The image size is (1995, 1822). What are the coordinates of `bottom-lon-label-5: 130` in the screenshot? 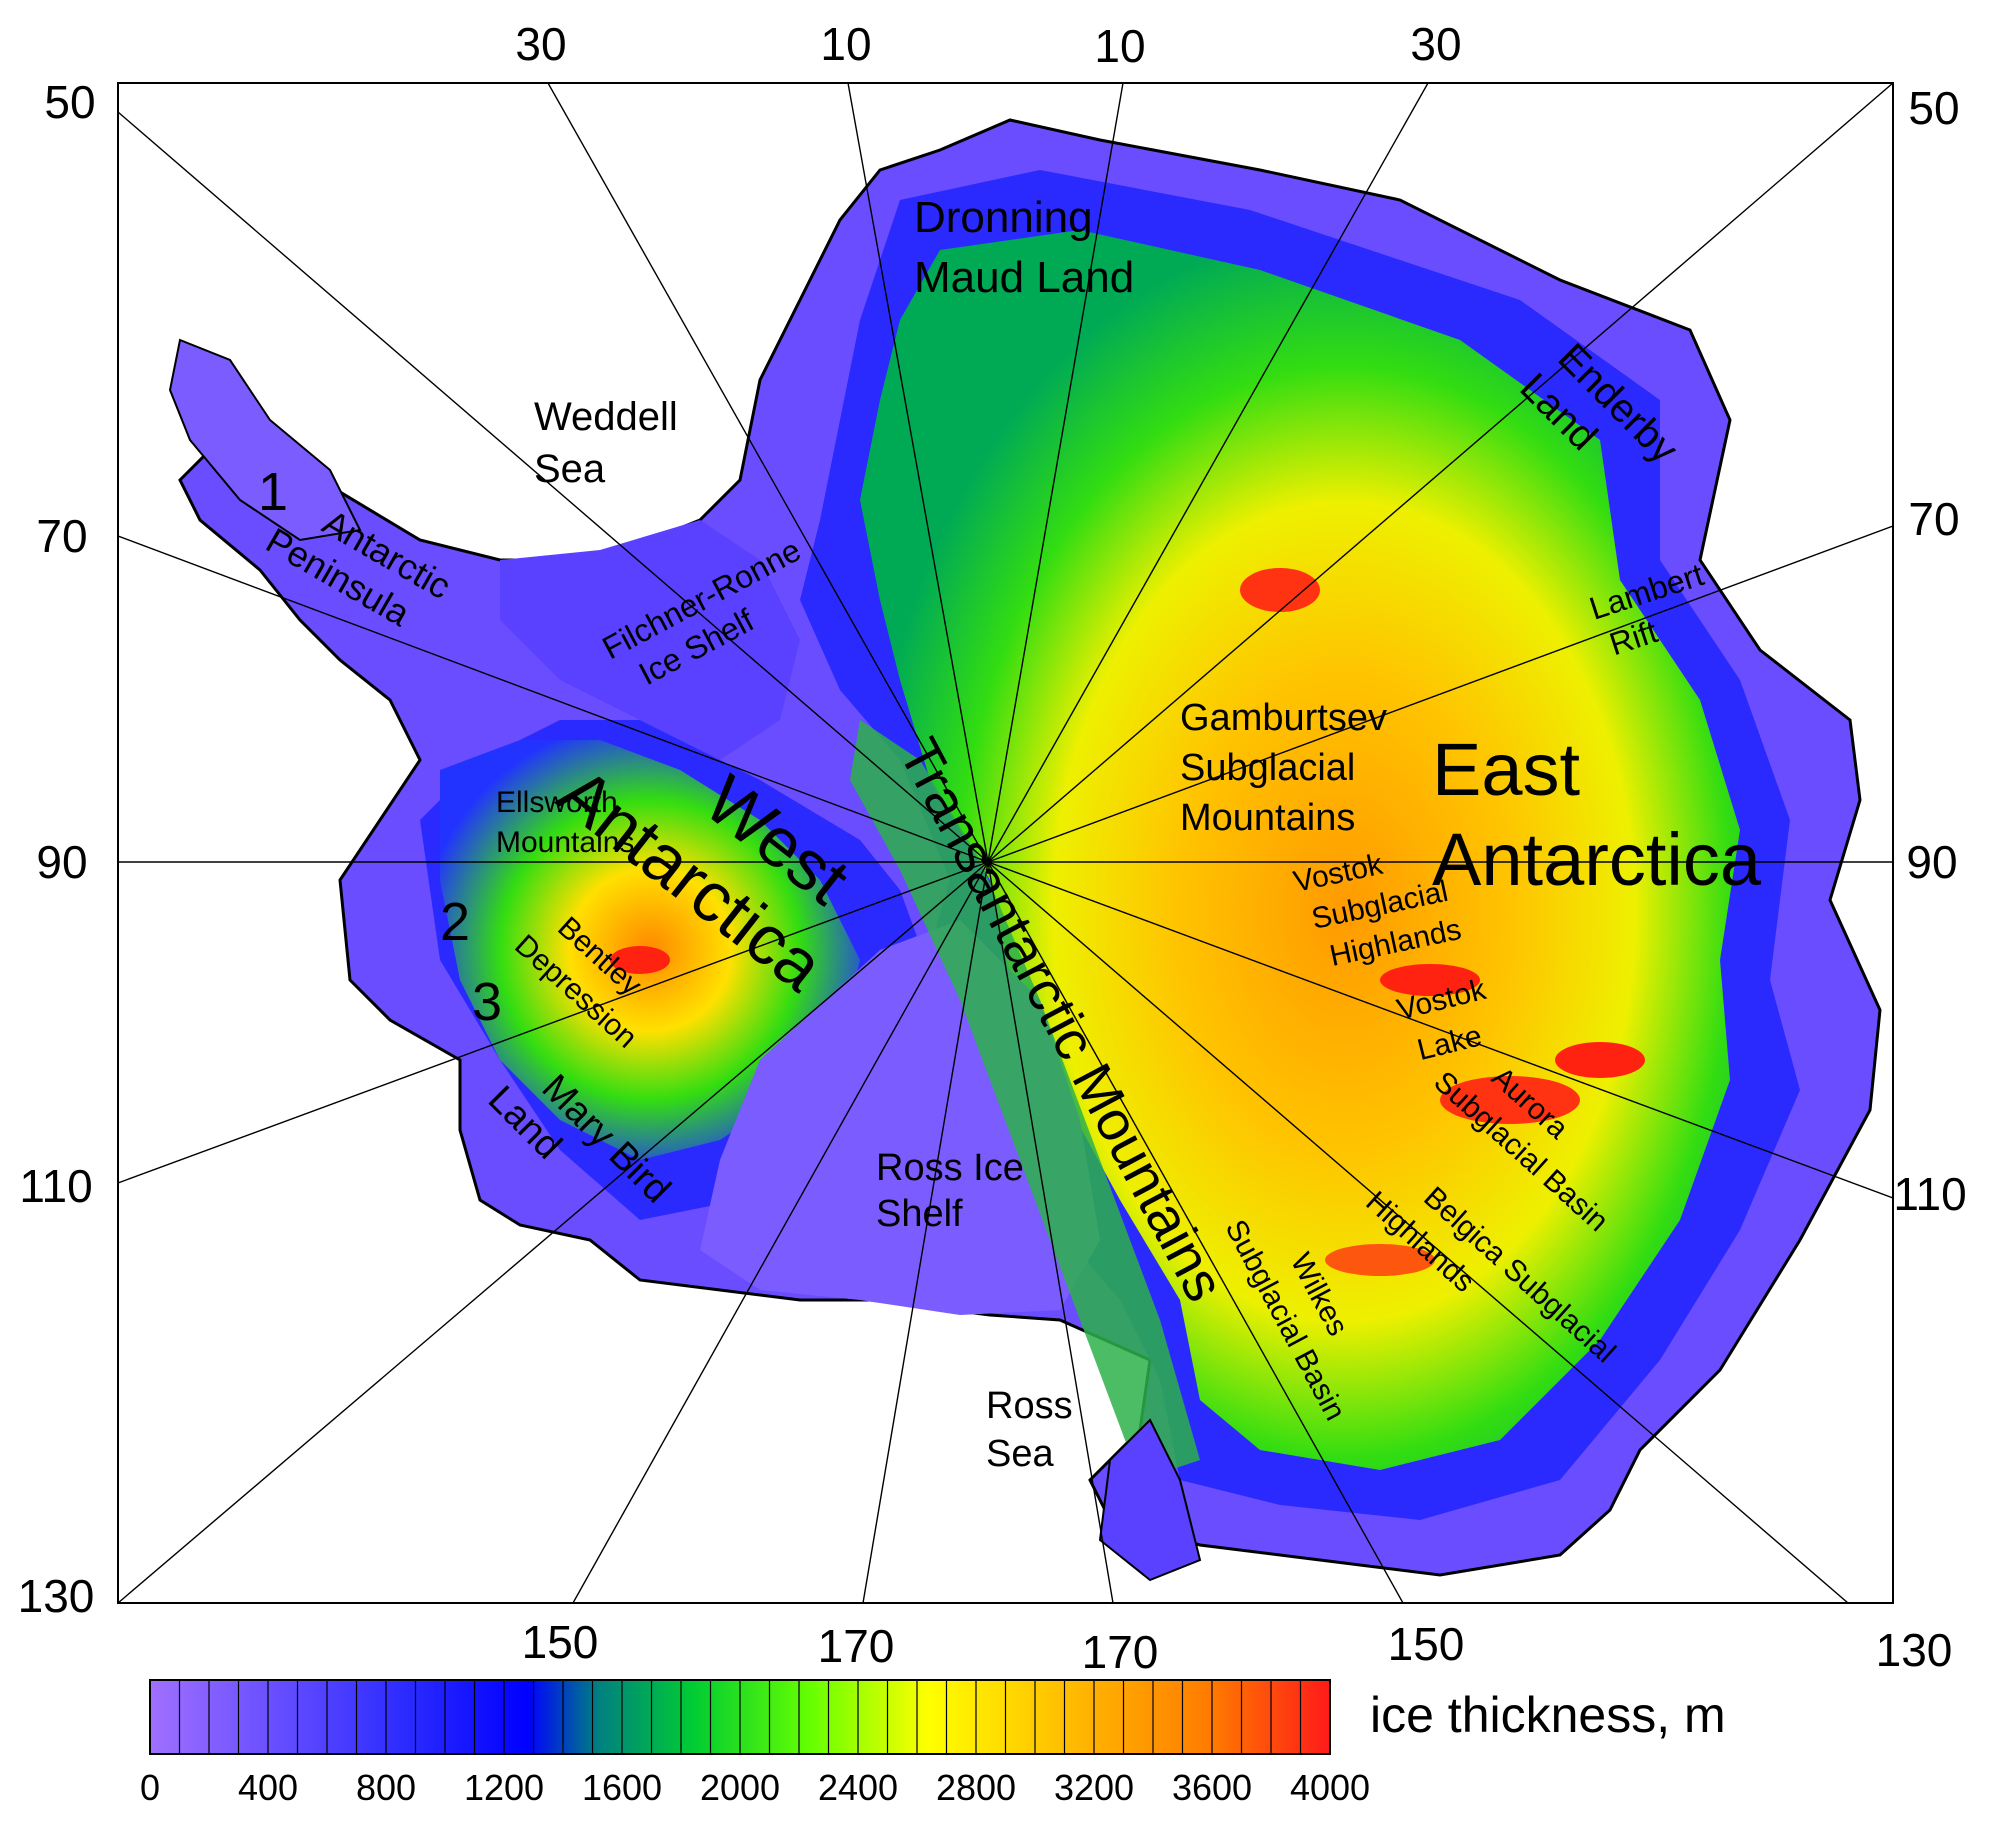 It's located at (1914, 1650).